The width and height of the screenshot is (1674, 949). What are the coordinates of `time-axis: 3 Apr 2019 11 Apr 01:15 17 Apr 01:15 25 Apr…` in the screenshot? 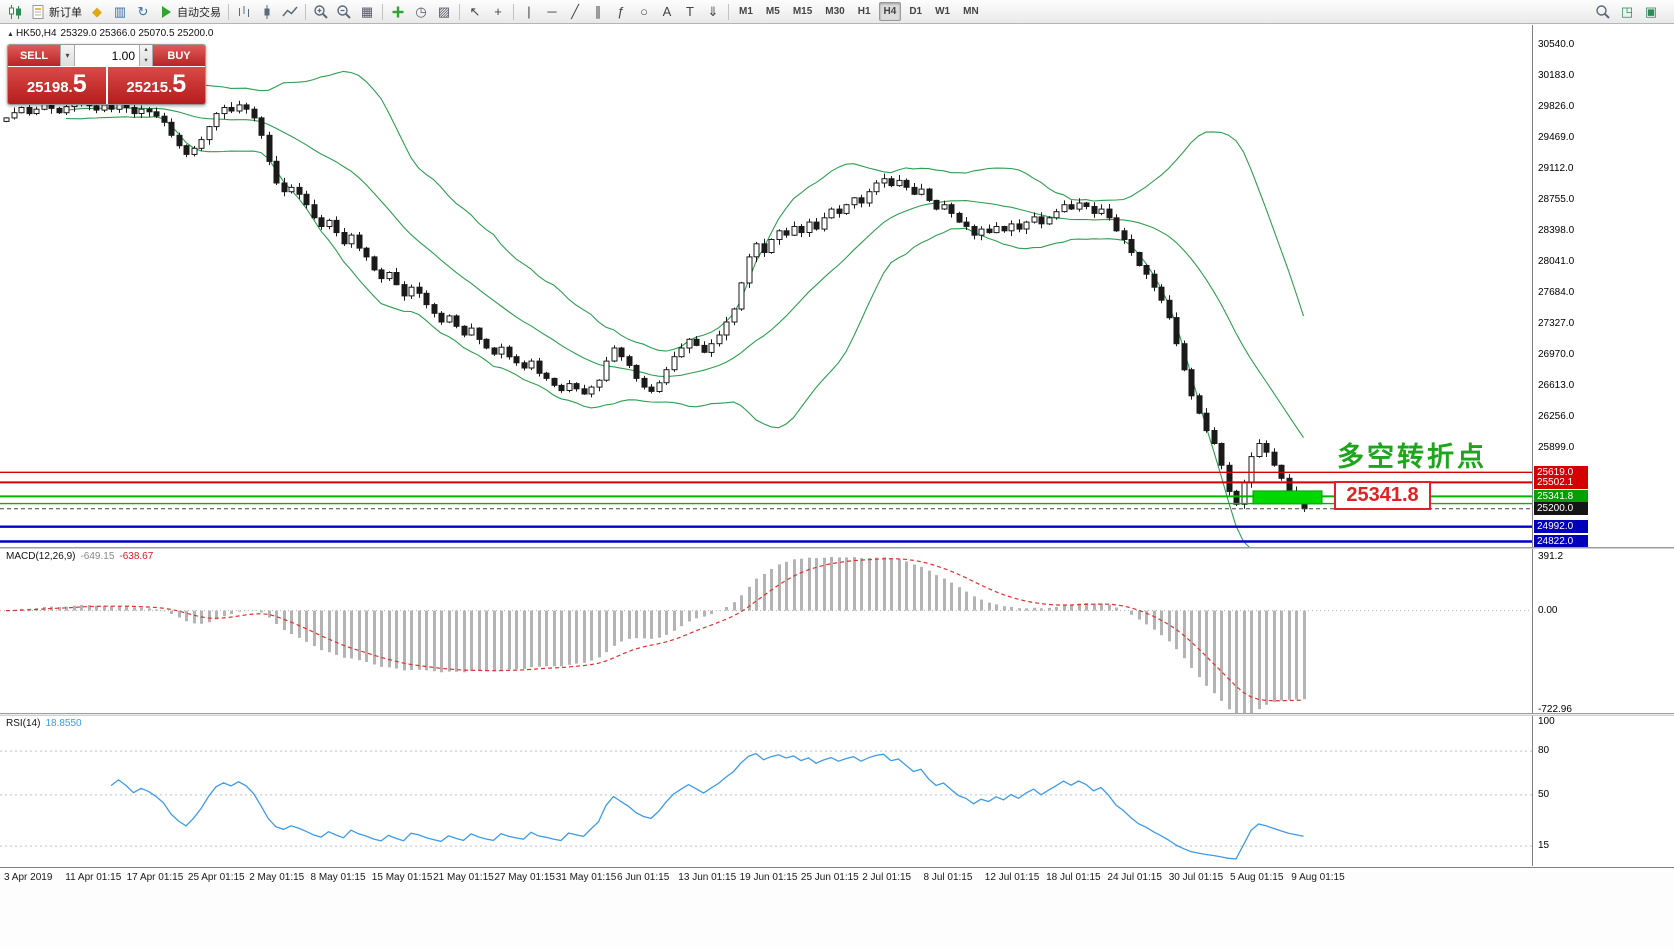 It's located at (837, 908).